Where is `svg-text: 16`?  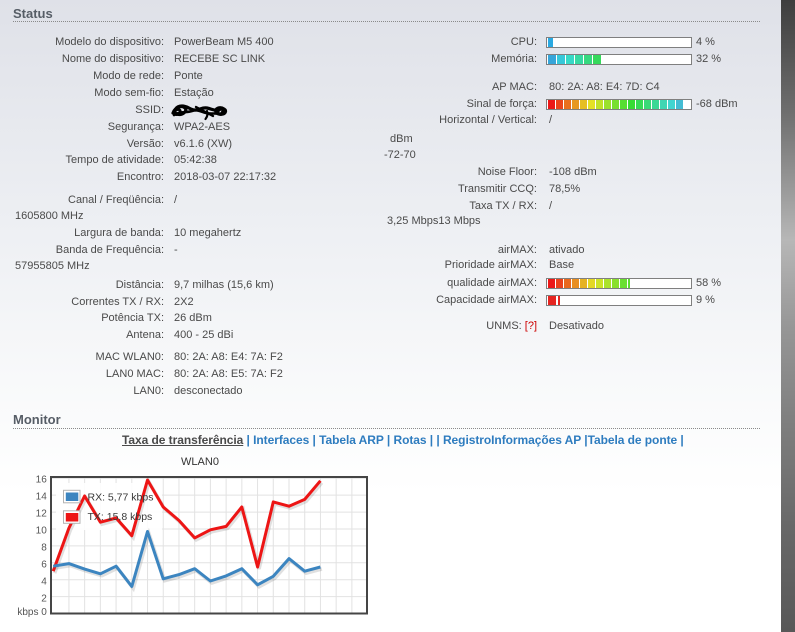
svg-text: 16 is located at coordinates (42, 480).